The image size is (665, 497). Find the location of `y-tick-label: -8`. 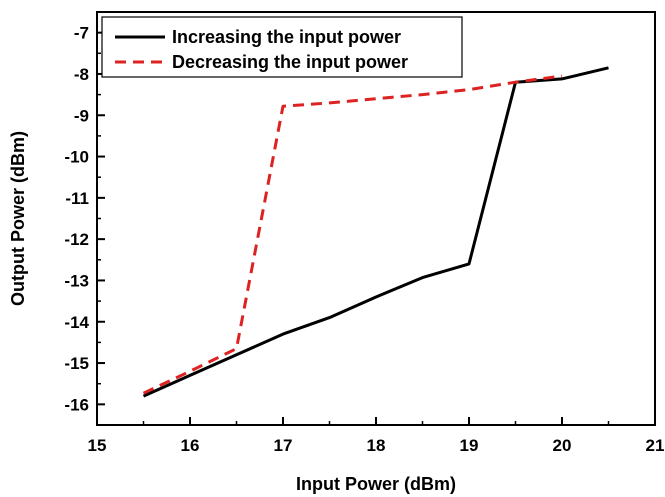

y-tick-label: -8 is located at coordinates (81, 74).